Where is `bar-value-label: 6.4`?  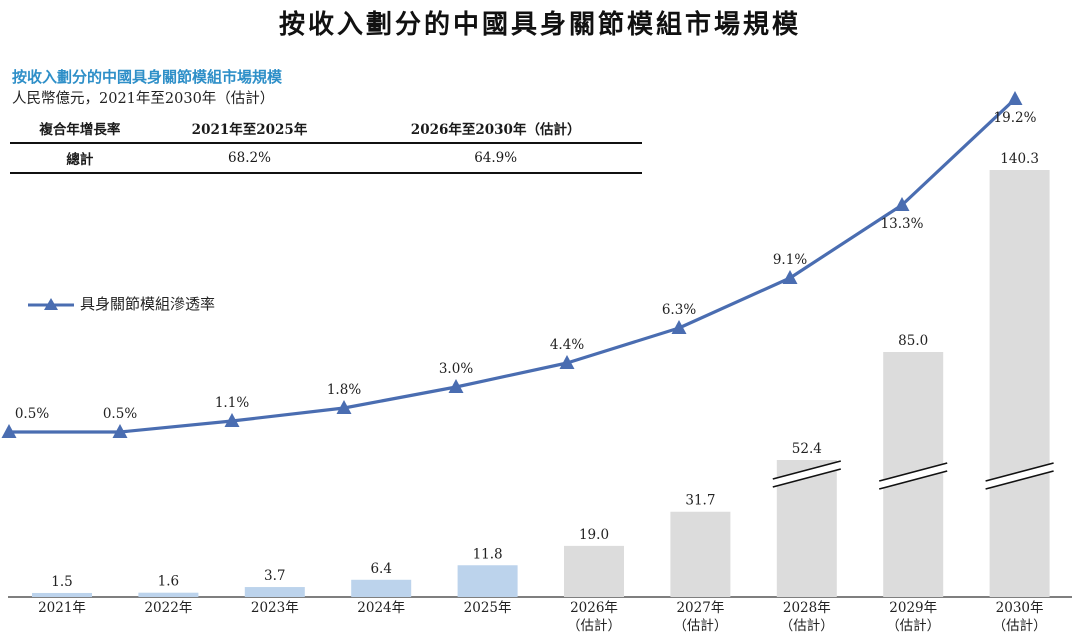 bar-value-label: 6.4 is located at coordinates (380, 569).